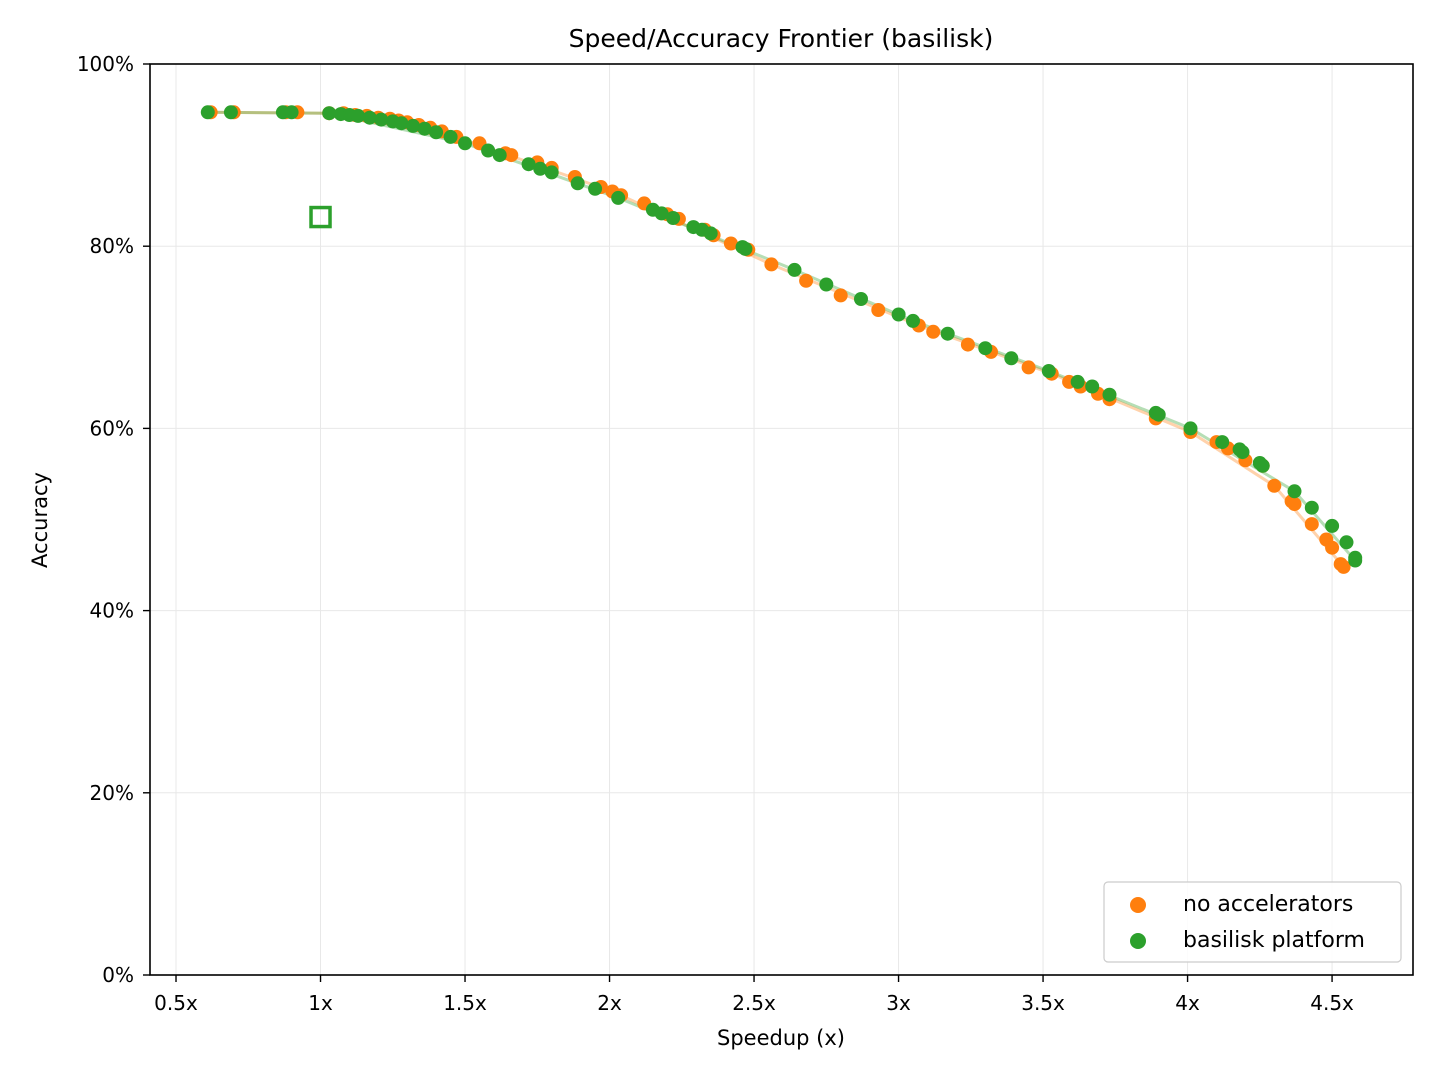  I want to click on legend-label-no-accelerators: no accelerators, so click(1268, 904).